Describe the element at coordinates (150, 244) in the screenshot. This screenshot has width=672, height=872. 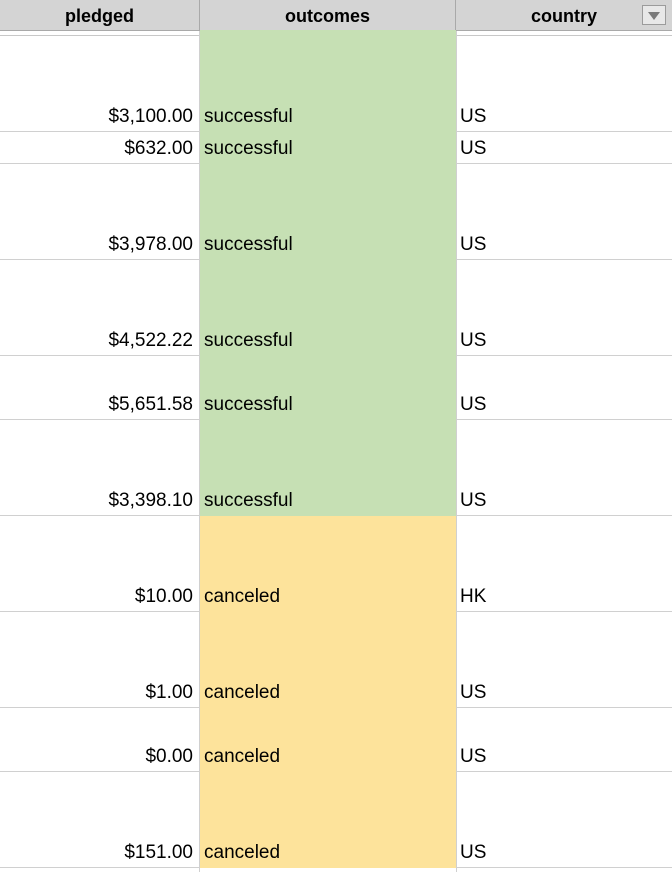
I see `cell-pledged: $3,978.00` at that location.